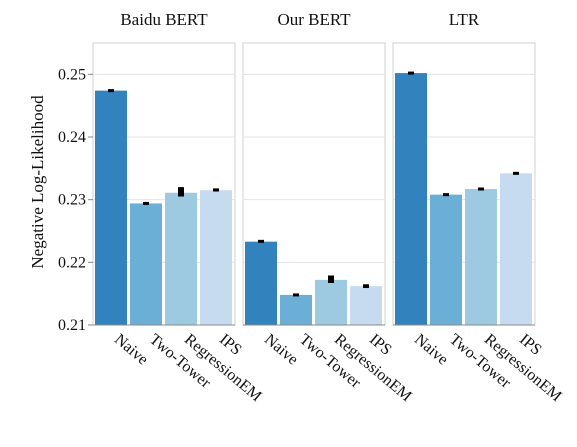 The width and height of the screenshot is (577, 447). I want to click on y-tick-label: 0.25, so click(72, 74).